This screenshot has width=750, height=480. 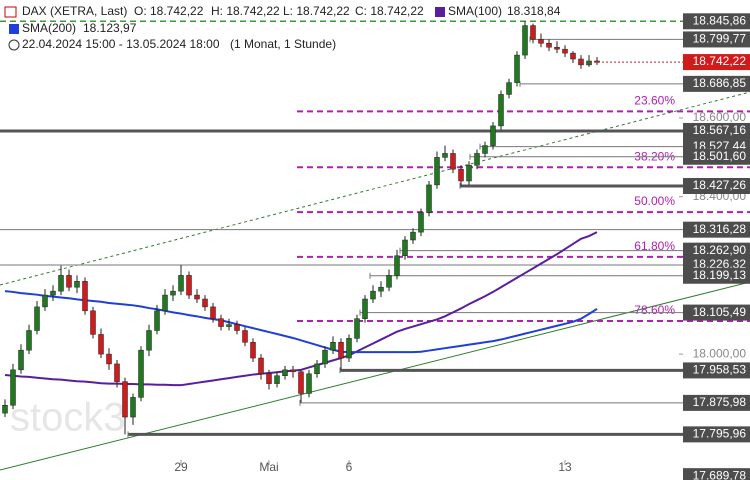 I want to click on x-tick-label: Mai, so click(x=268, y=467).